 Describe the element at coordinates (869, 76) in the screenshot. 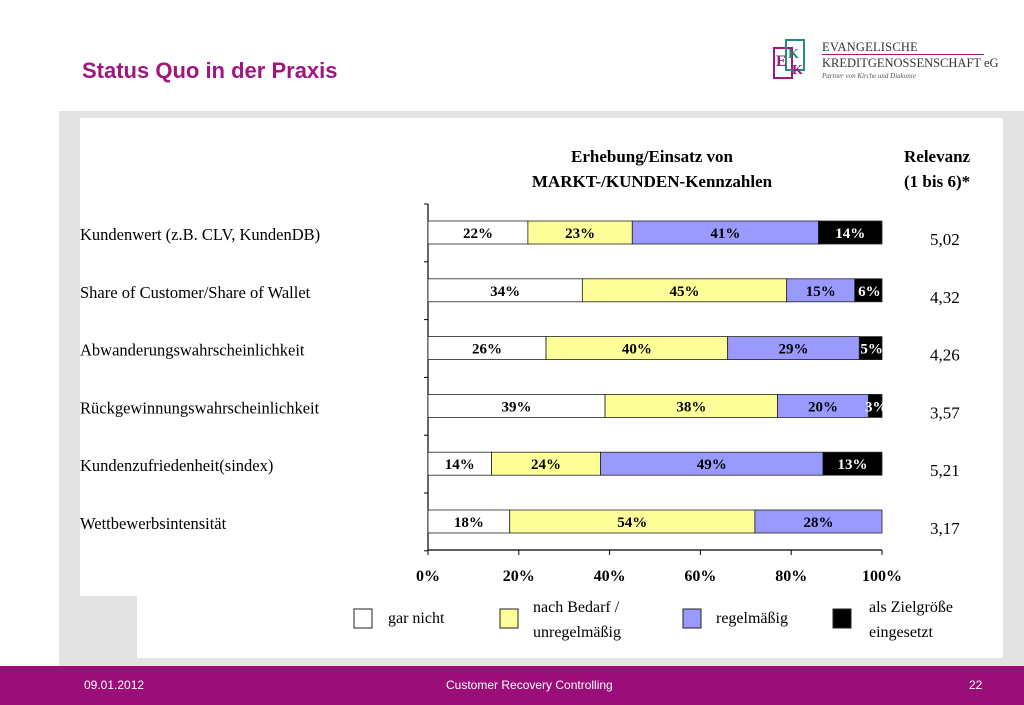

I see `logo-tagline: Partner von Kirche und Diakonie` at that location.